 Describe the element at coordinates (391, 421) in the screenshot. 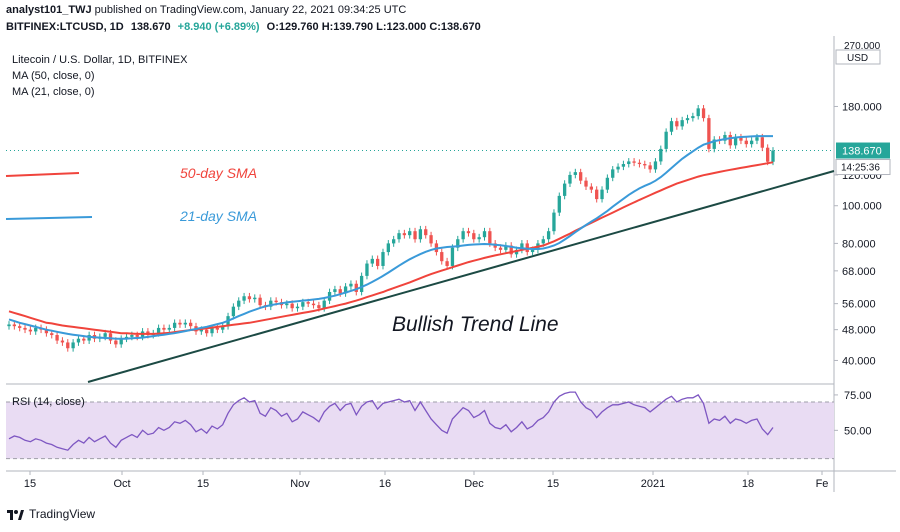

I see `rsi-line` at that location.